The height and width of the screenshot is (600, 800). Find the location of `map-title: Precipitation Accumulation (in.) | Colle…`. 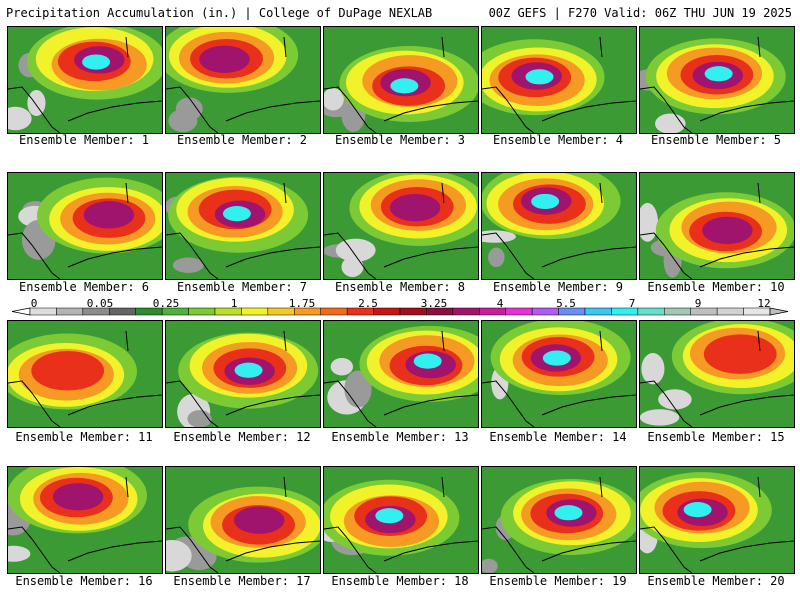

map-title: Precipitation Accumulation (in.) | Colle… is located at coordinates (219, 13).